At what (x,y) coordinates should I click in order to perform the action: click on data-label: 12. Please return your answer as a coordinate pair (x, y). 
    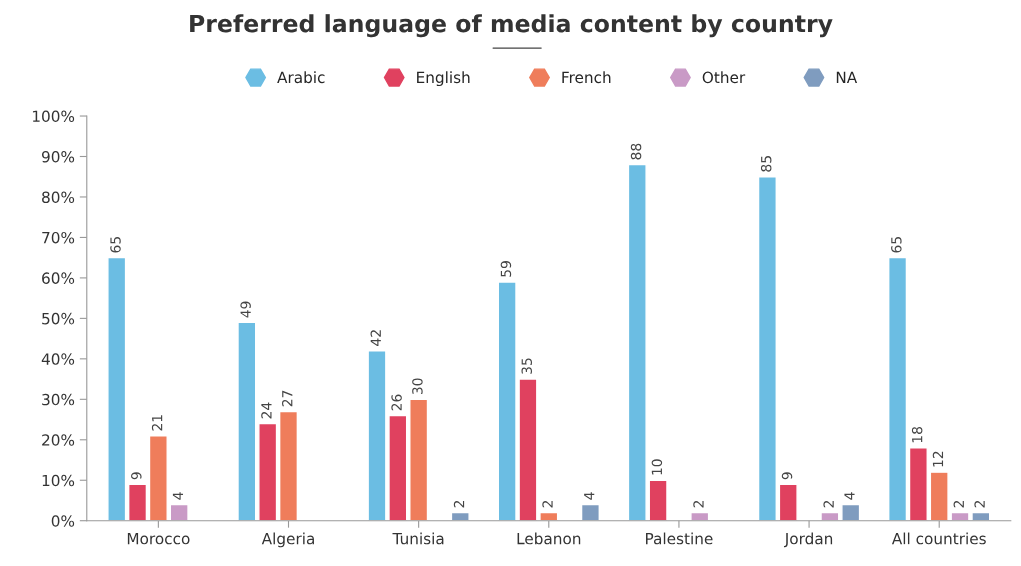
    Looking at the image, I should click on (938, 459).